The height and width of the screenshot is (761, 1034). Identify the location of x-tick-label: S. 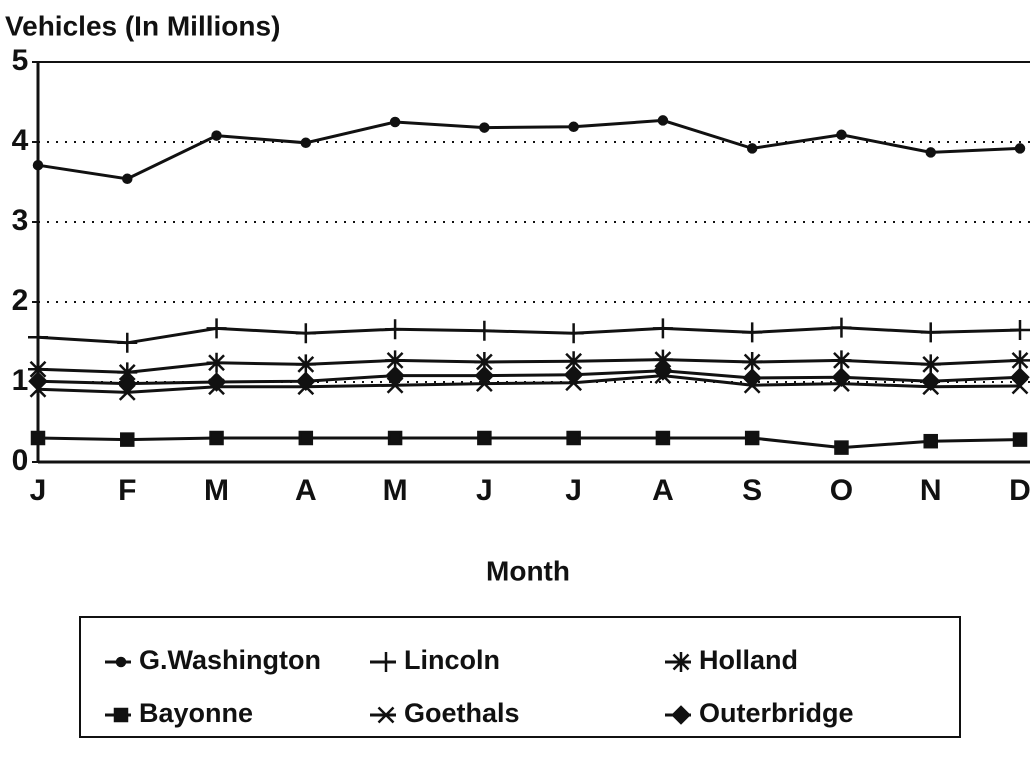
(752, 490).